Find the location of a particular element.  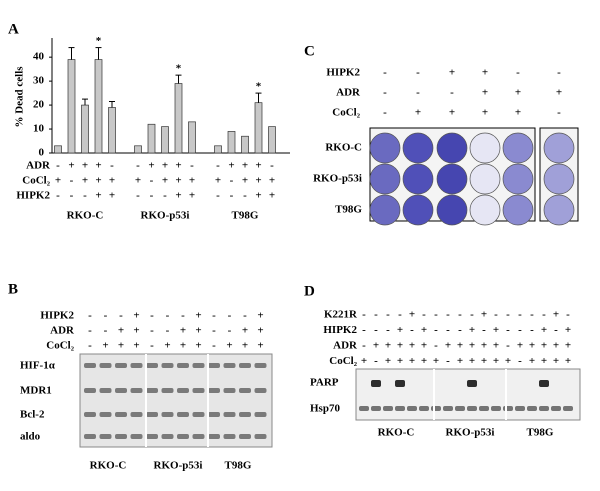

condition-label: ADR is located at coordinates (62, 331).